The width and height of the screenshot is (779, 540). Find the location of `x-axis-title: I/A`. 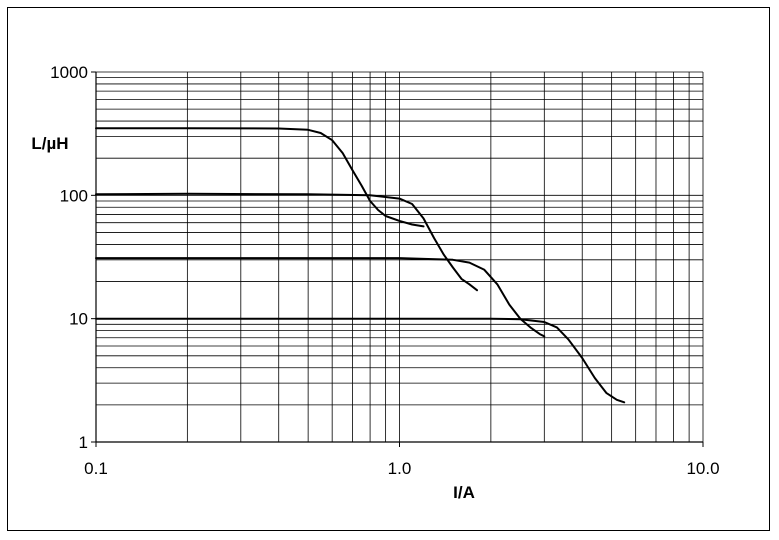

x-axis-title: I/A is located at coordinates (464, 492).